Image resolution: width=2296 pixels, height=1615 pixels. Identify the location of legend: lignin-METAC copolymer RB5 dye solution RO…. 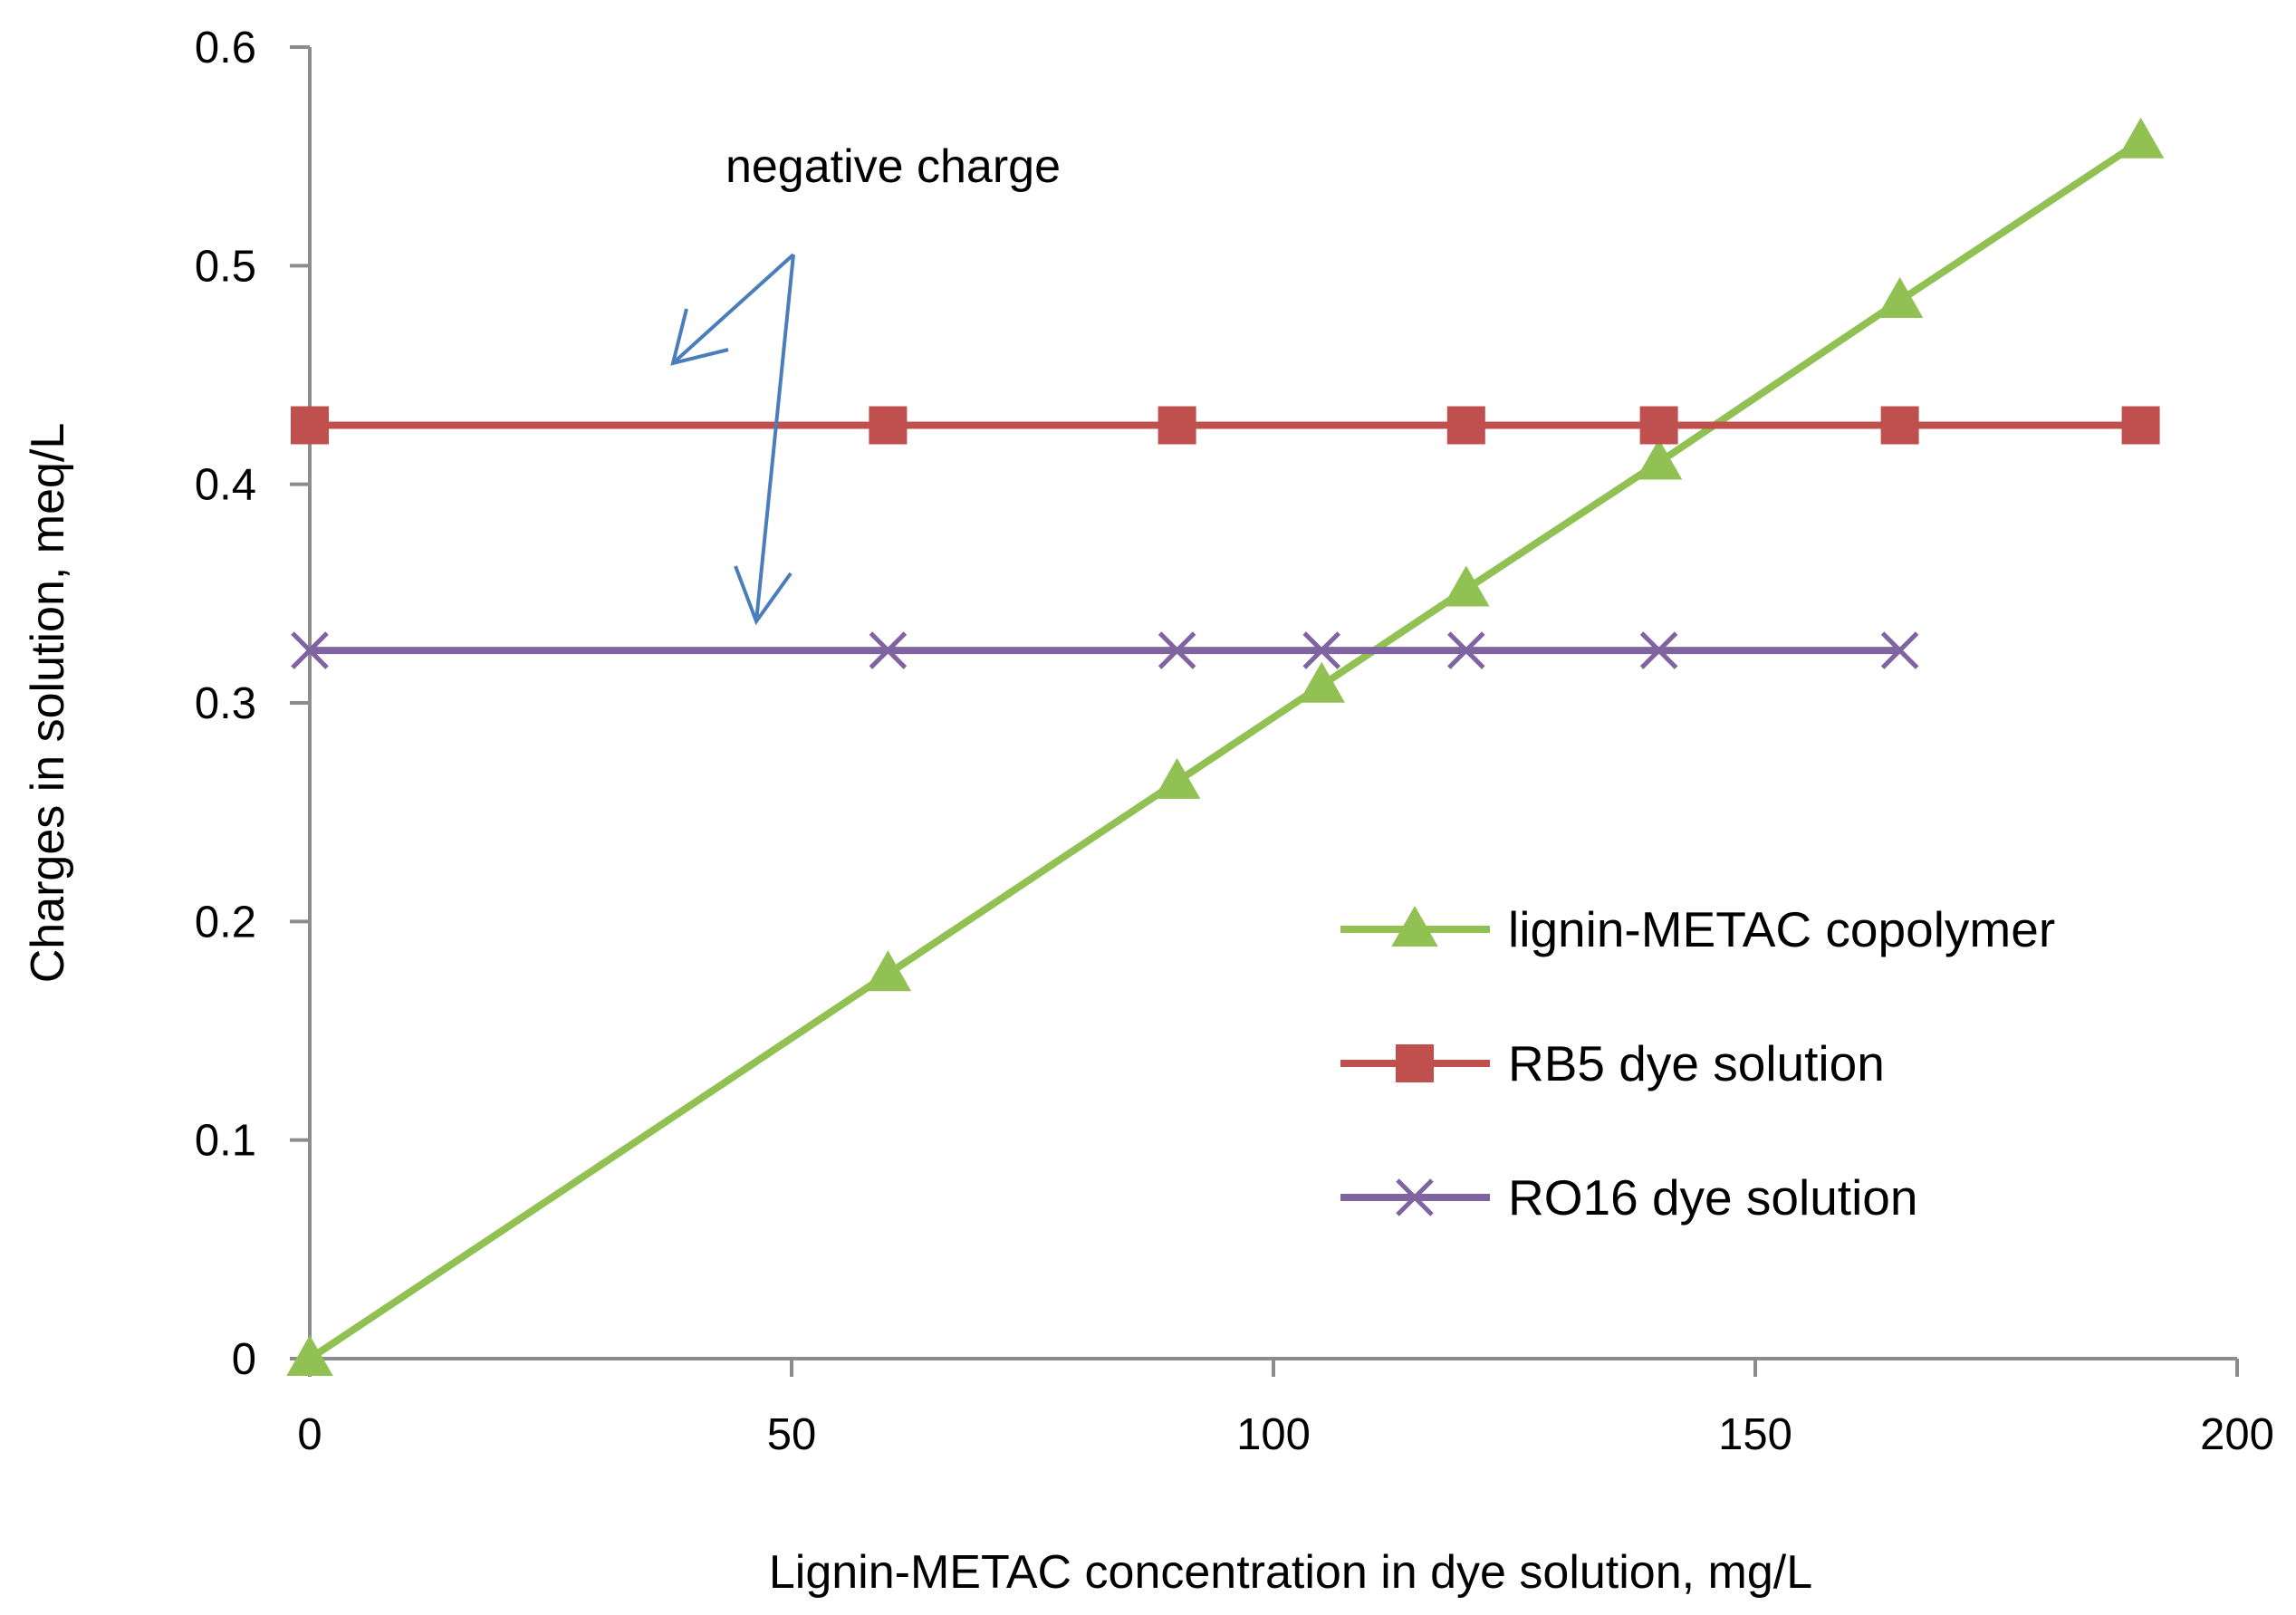
(1697, 1063).